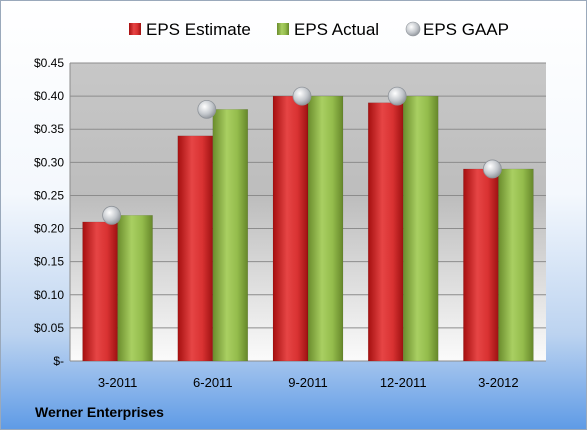 The image size is (587, 431). Describe the element at coordinates (49, 162) in the screenshot. I see `y-tick-label: $0.30` at that location.